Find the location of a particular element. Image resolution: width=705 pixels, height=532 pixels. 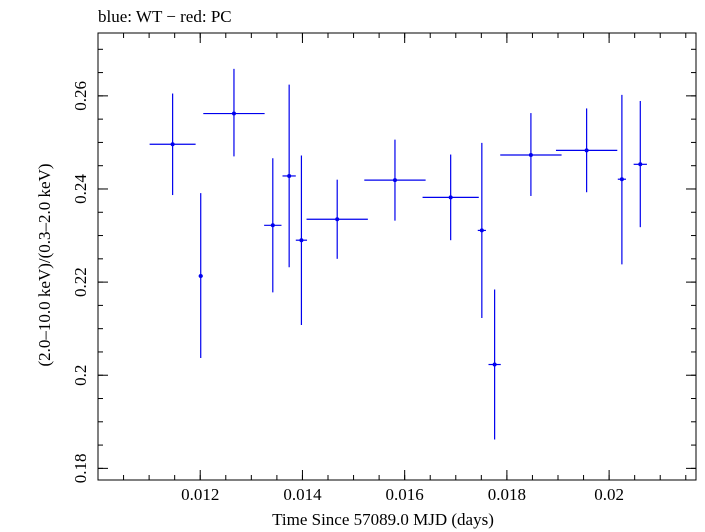

x-tick-label: 0.014 is located at coordinates (302, 494).